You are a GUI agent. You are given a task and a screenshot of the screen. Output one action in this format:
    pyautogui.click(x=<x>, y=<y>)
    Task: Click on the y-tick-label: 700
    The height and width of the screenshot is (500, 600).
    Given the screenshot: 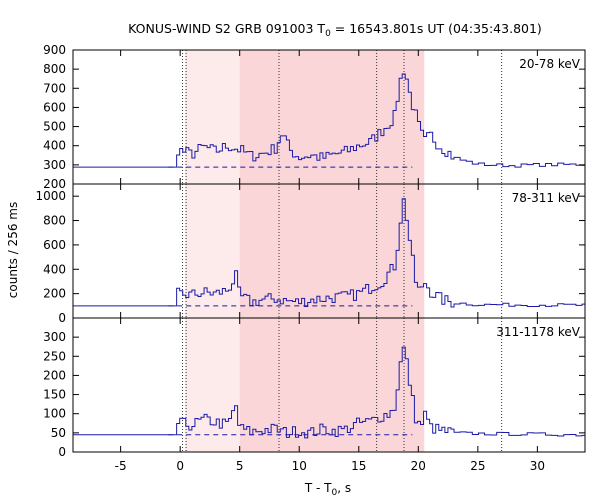 What is the action you would take?
    pyautogui.click(x=54, y=88)
    